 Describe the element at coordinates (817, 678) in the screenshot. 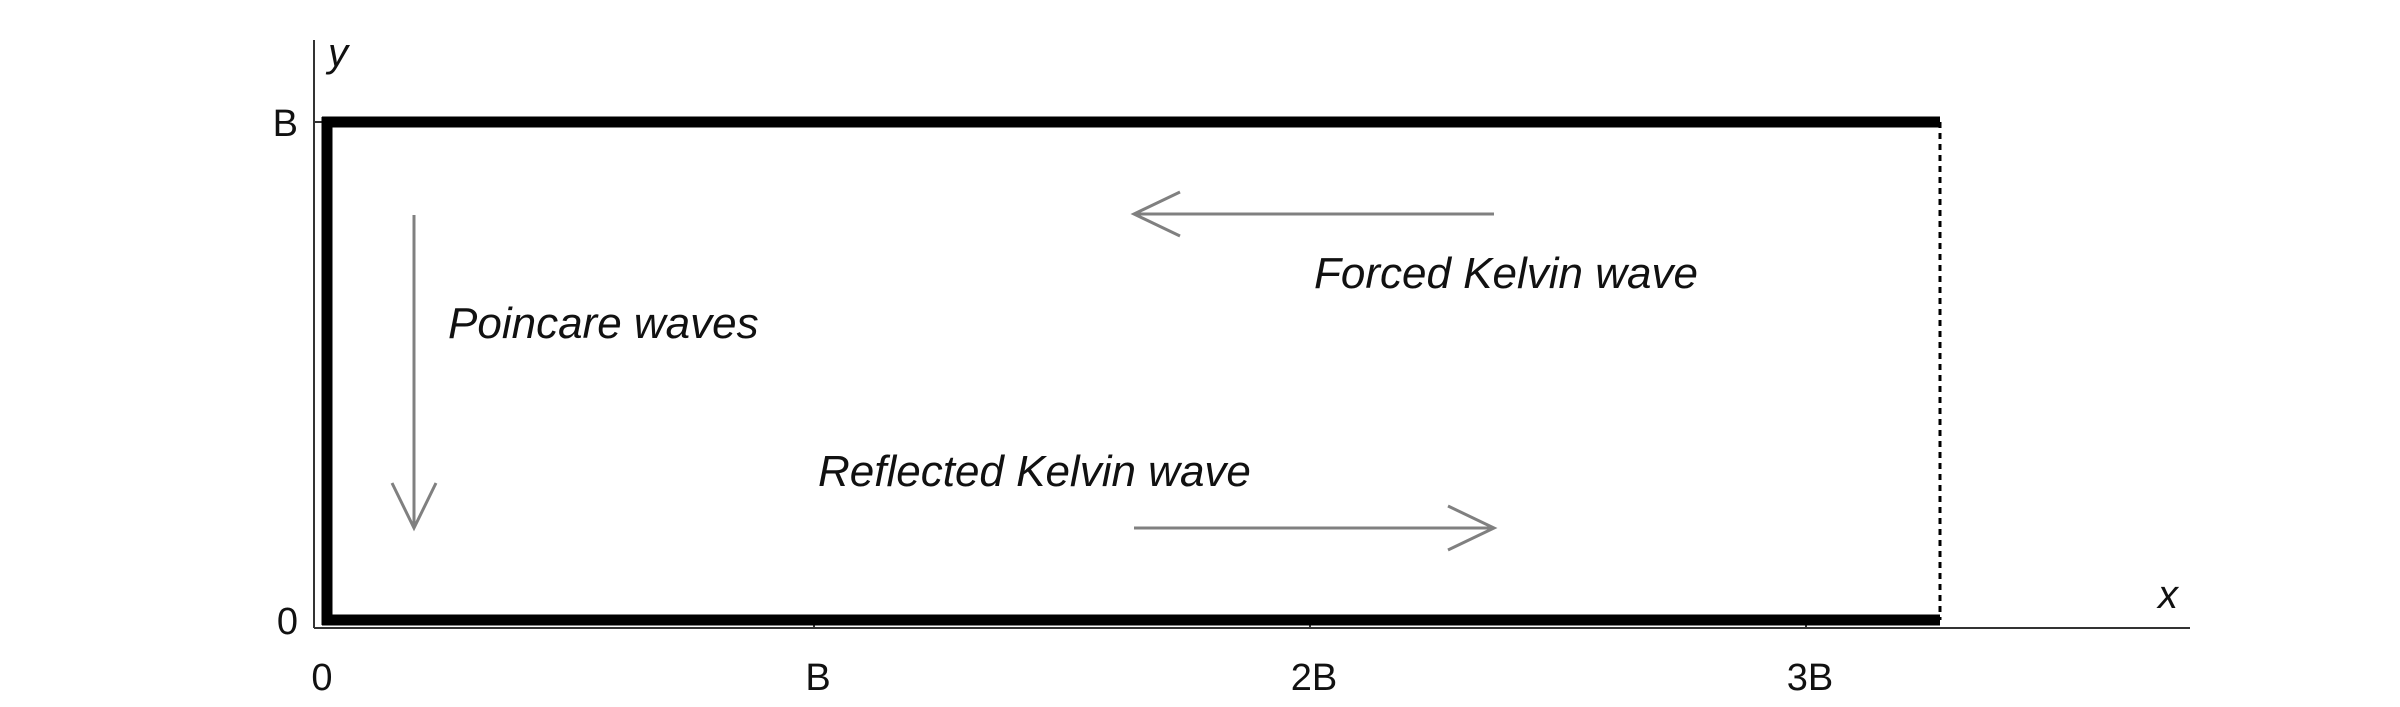

I see `x-tick-label-b: B` at that location.